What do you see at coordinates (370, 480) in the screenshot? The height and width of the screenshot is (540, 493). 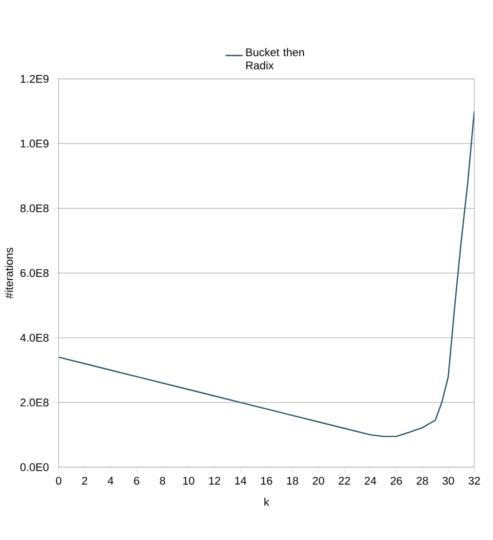 I see `x-tick-label: 24` at bounding box center [370, 480].